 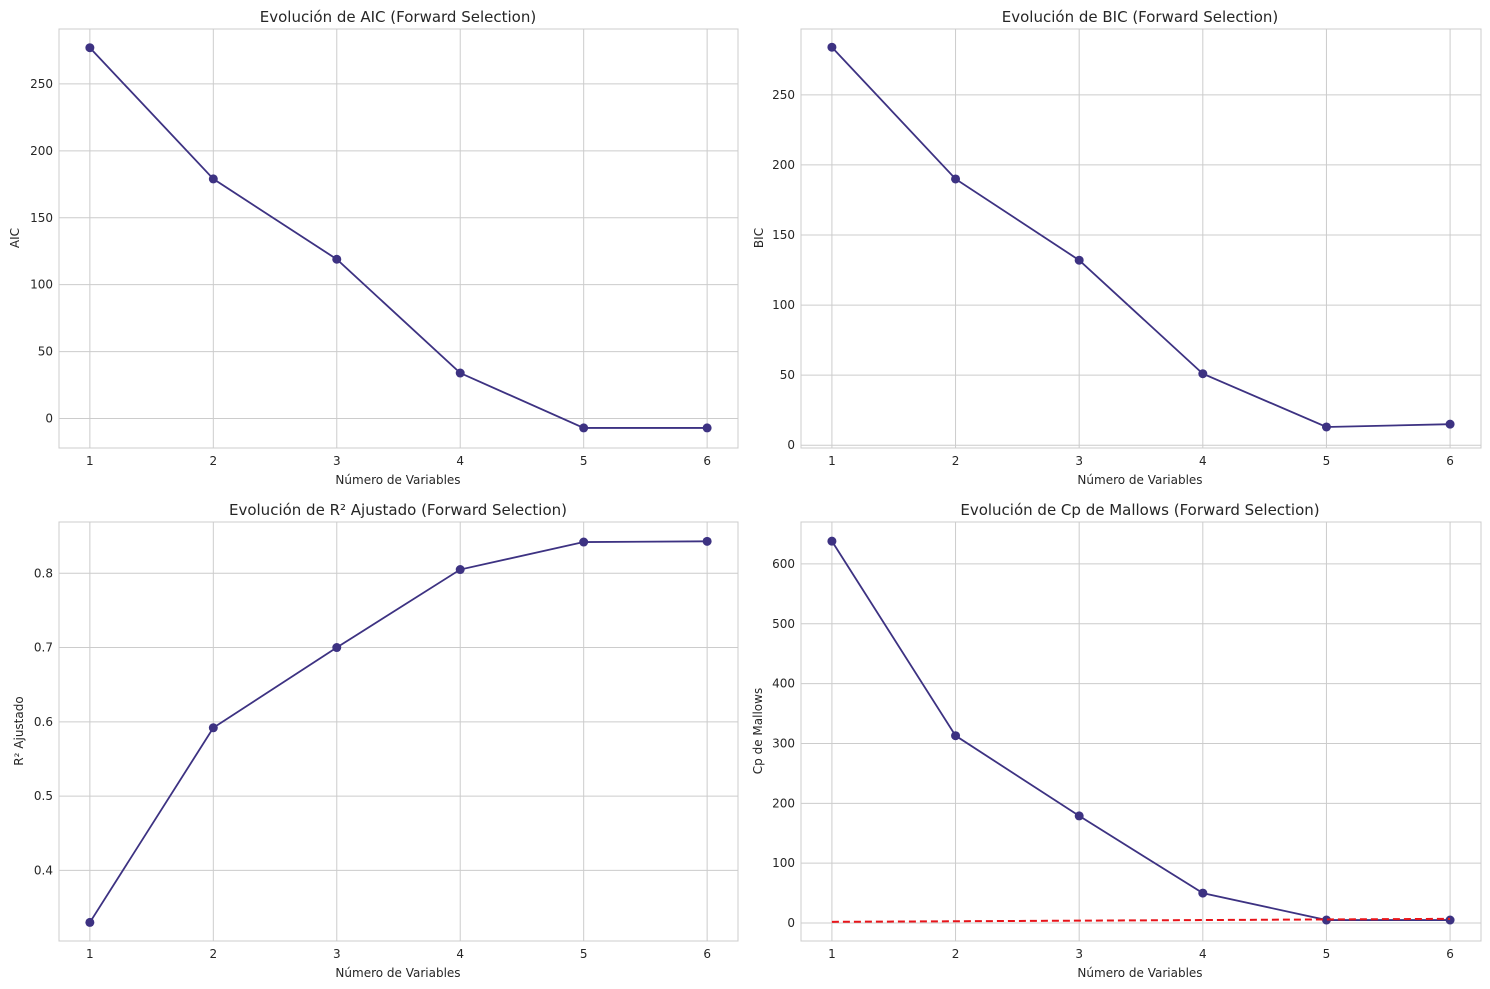 I want to click on y-tick-label: 300, so click(x=783, y=743).